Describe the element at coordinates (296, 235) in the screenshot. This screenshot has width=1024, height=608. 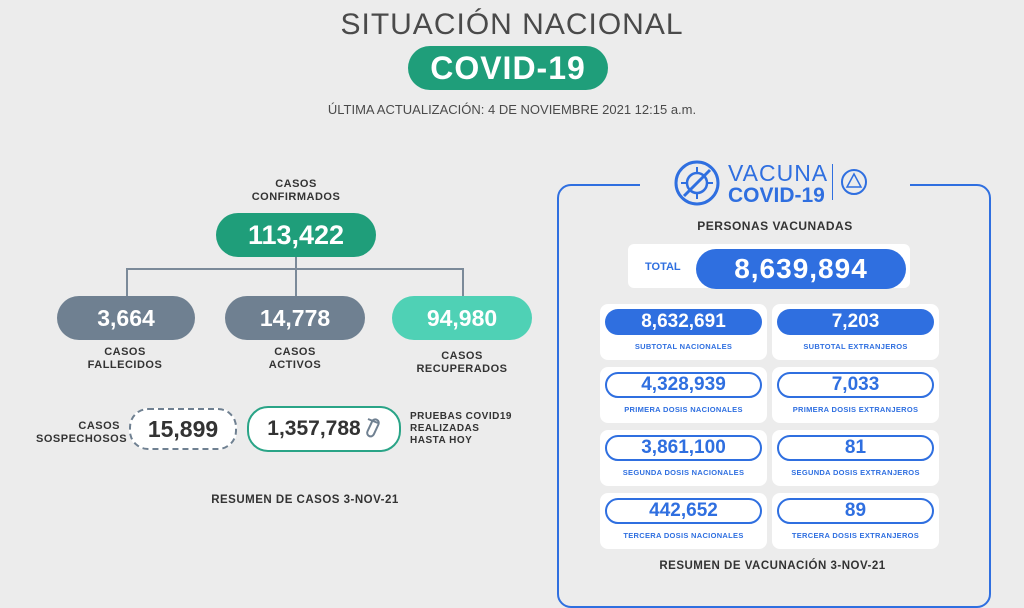
I see `confirmed-cases-value: 113,422` at that location.